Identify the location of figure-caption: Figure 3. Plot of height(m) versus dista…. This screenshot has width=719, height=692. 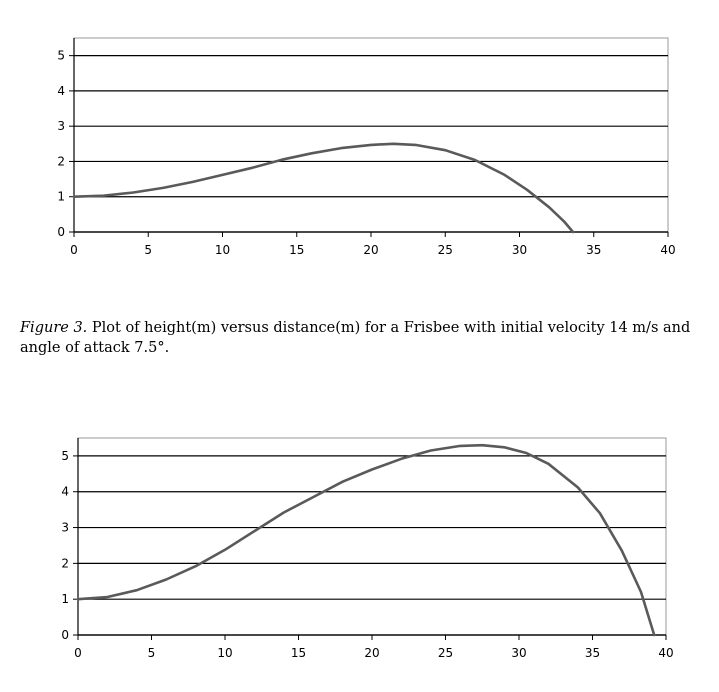
(365, 338).